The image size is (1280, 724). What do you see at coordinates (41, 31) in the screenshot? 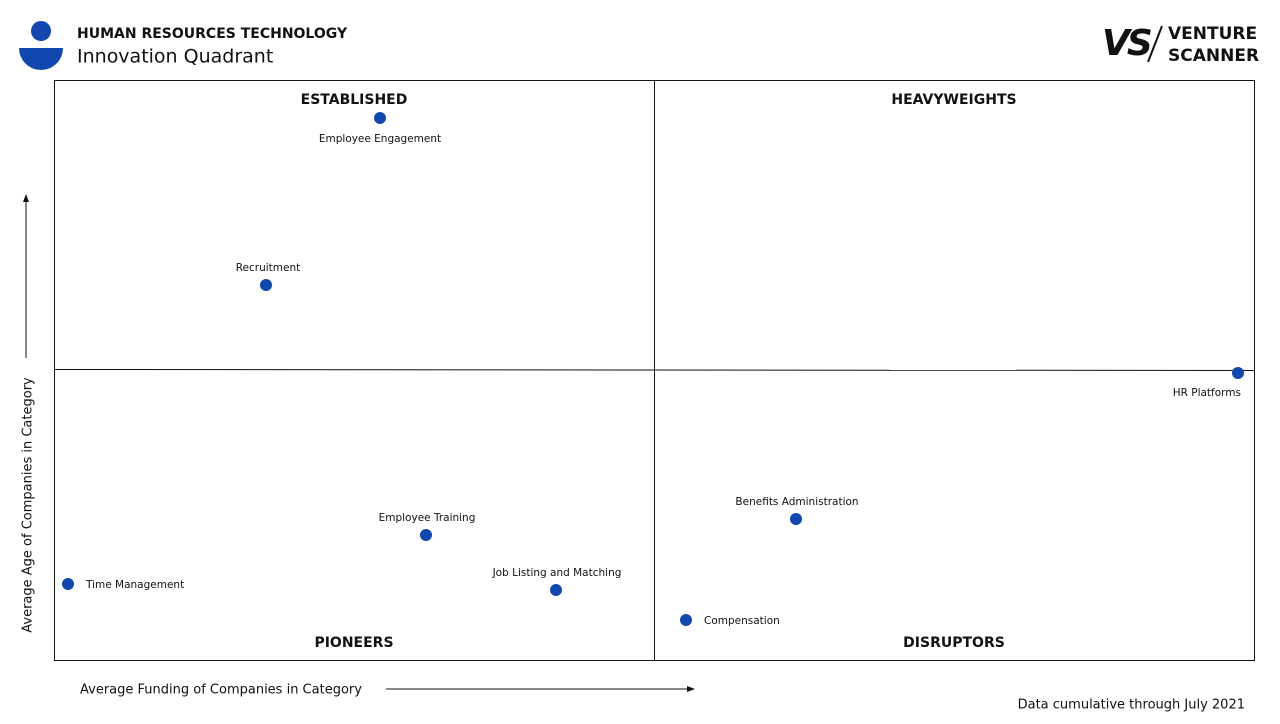
I see `logo-dot` at bounding box center [41, 31].